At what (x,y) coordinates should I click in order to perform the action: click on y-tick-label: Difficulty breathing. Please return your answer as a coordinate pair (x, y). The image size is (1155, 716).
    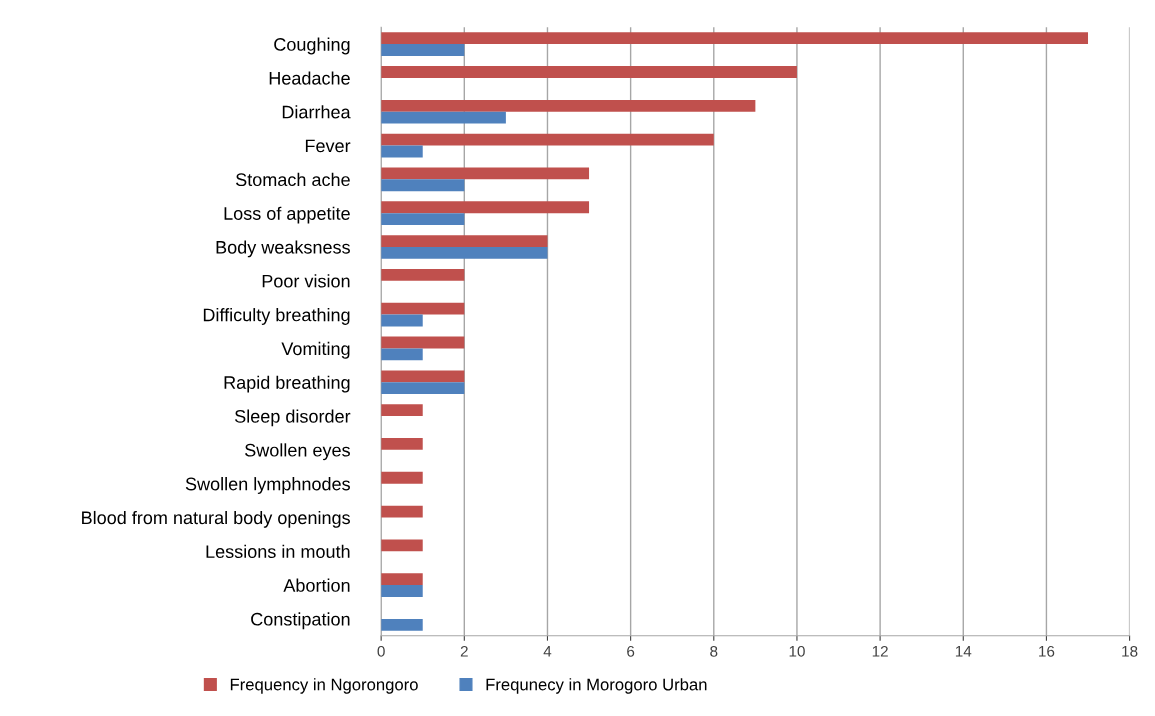
    Looking at the image, I should click on (276, 316).